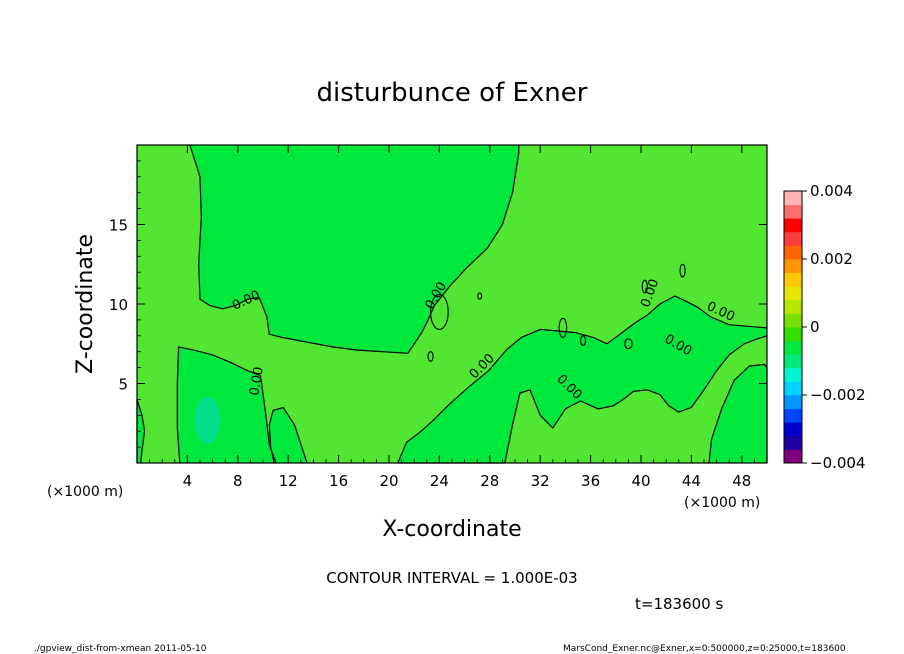 The image size is (904, 654). Describe the element at coordinates (388, 481) in the screenshot. I see `x-tick-label: 20` at that location.